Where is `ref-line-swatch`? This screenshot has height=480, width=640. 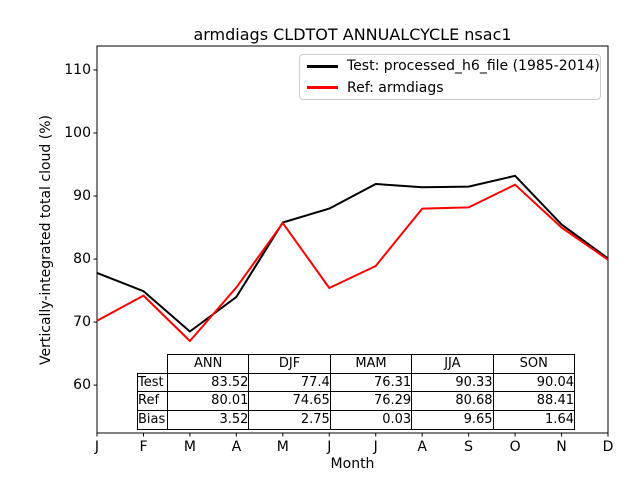 ref-line-swatch is located at coordinates (322, 88).